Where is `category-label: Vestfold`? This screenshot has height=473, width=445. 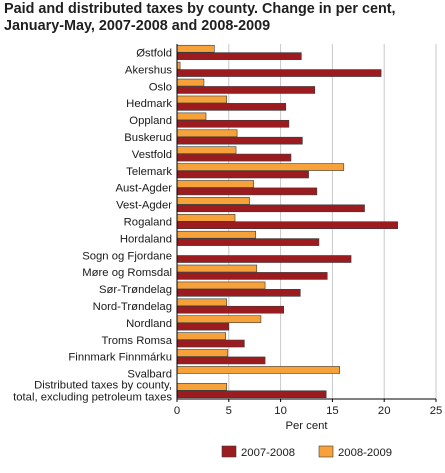 category-label: Vestfold is located at coordinates (152, 155).